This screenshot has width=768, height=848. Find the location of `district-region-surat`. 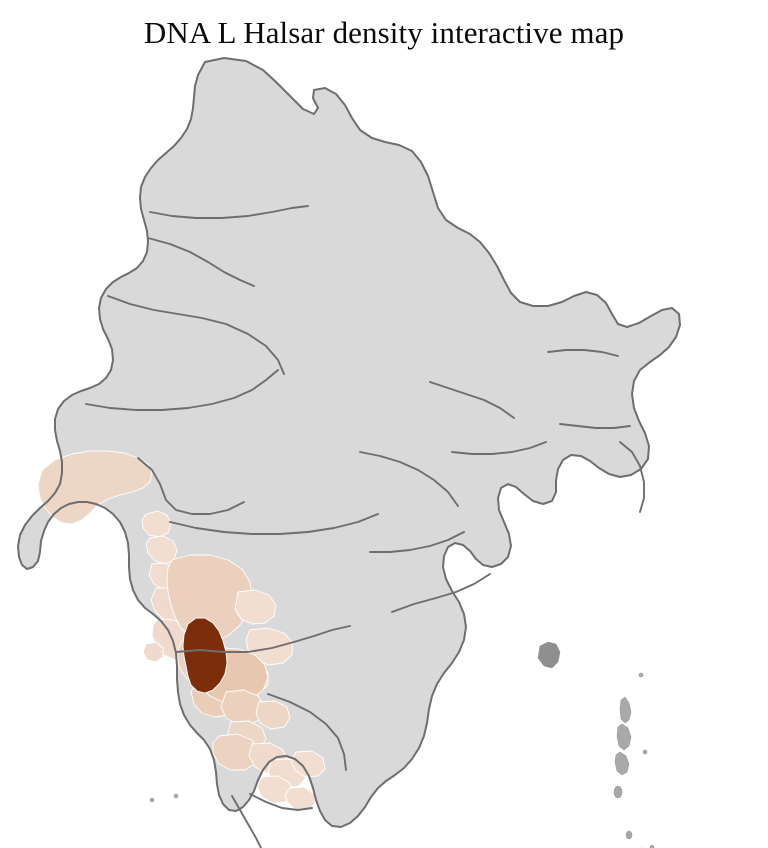

district-region-surat is located at coordinates (161, 550).